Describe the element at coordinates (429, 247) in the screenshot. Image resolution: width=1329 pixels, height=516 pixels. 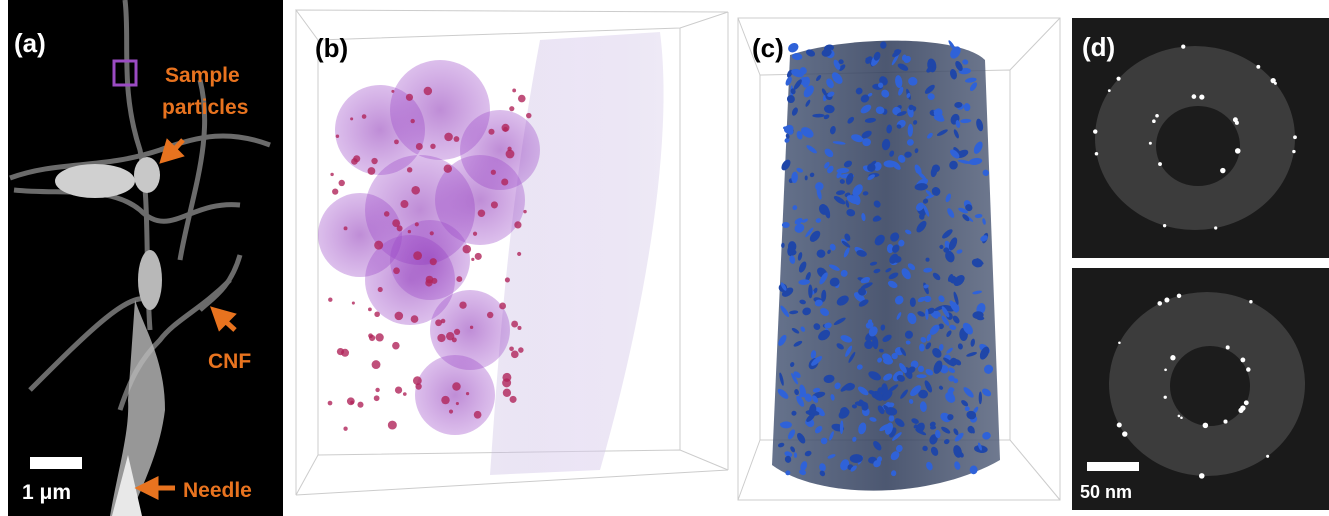
I see `particles` at that location.